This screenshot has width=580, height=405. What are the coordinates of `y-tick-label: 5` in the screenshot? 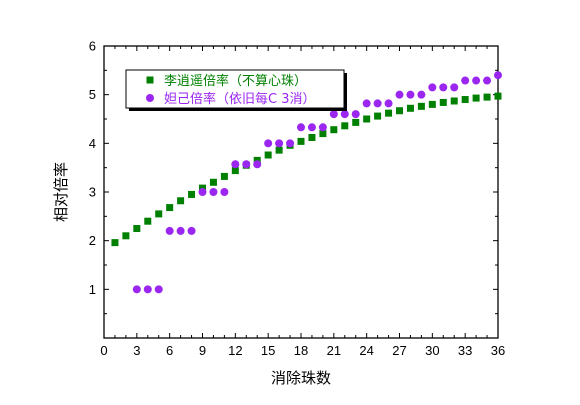 It's located at (92, 94).